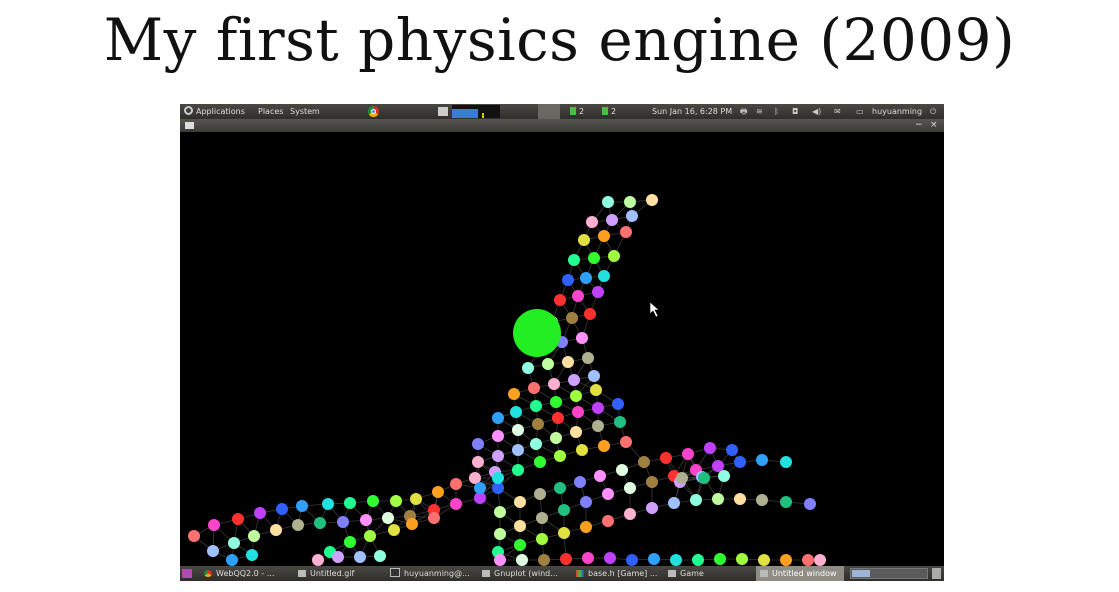 The height and width of the screenshot is (592, 1119). I want to click on places-menu: Places, so click(271, 111).